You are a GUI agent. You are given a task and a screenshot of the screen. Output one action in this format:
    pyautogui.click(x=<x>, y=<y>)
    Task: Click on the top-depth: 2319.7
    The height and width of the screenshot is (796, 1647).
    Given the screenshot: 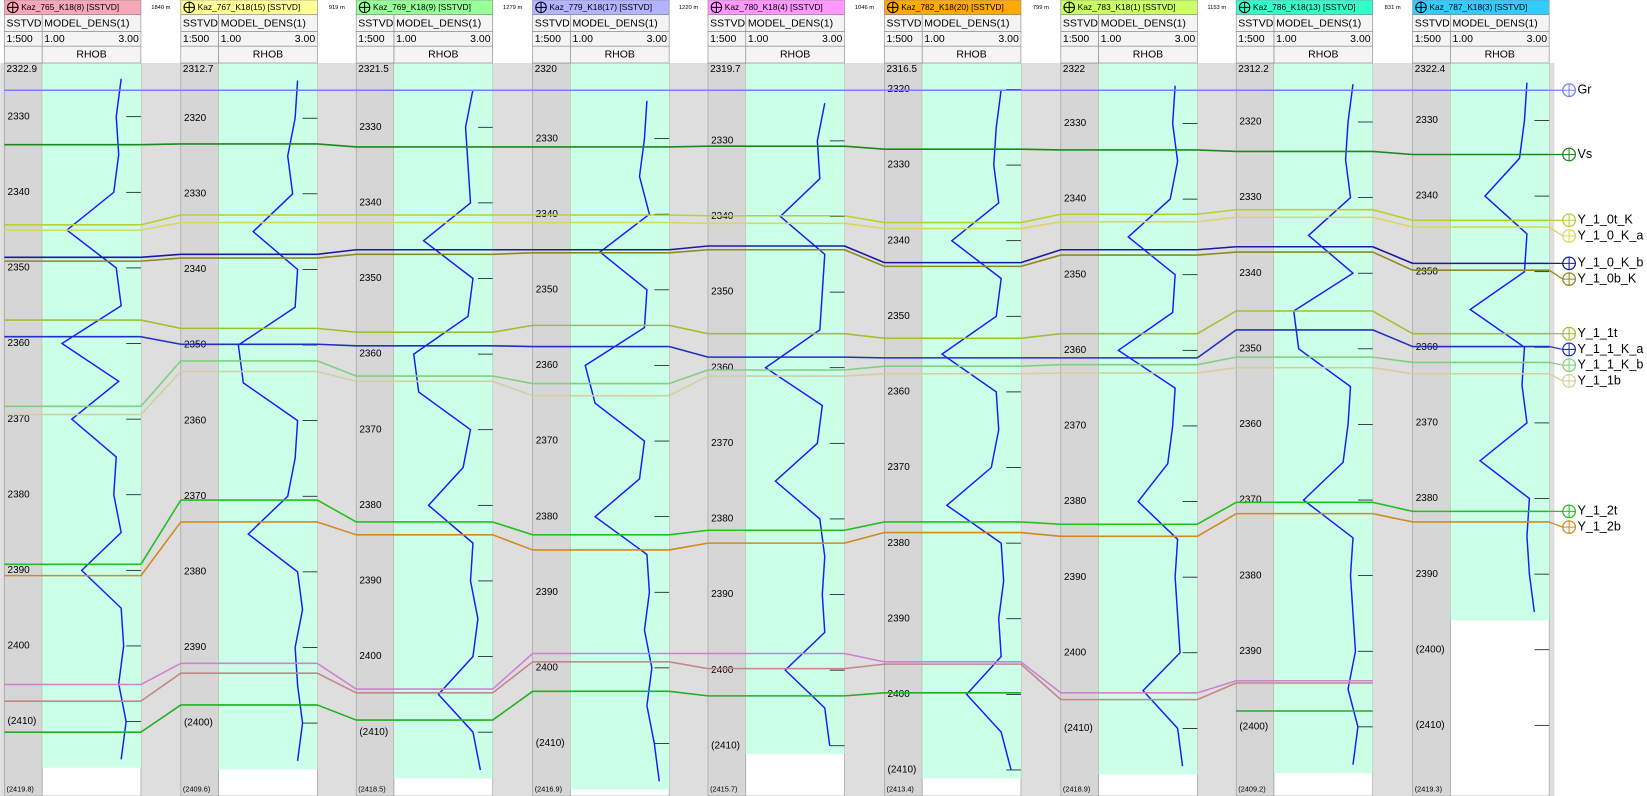 What is the action you would take?
    pyautogui.click(x=725, y=69)
    